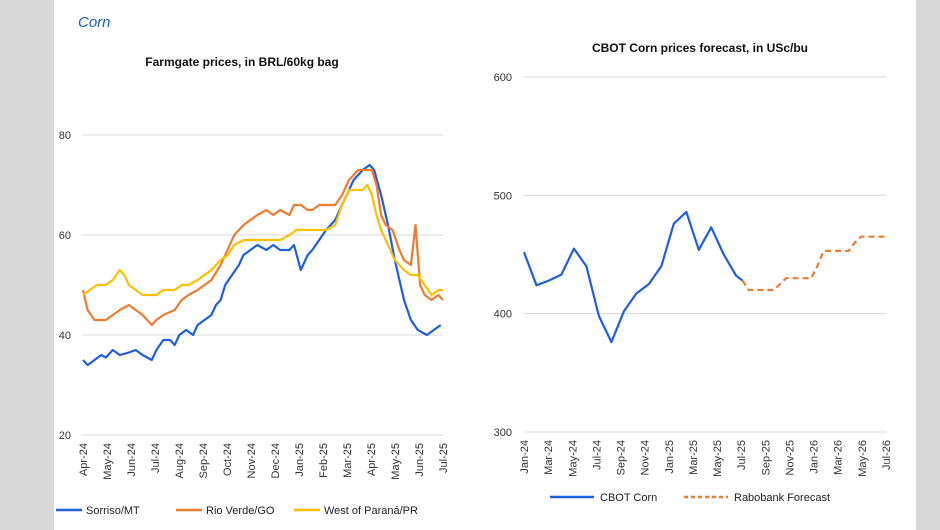  Describe the element at coordinates (132, 460) in the screenshot. I see `x-tick-label: Jun-24` at that location.